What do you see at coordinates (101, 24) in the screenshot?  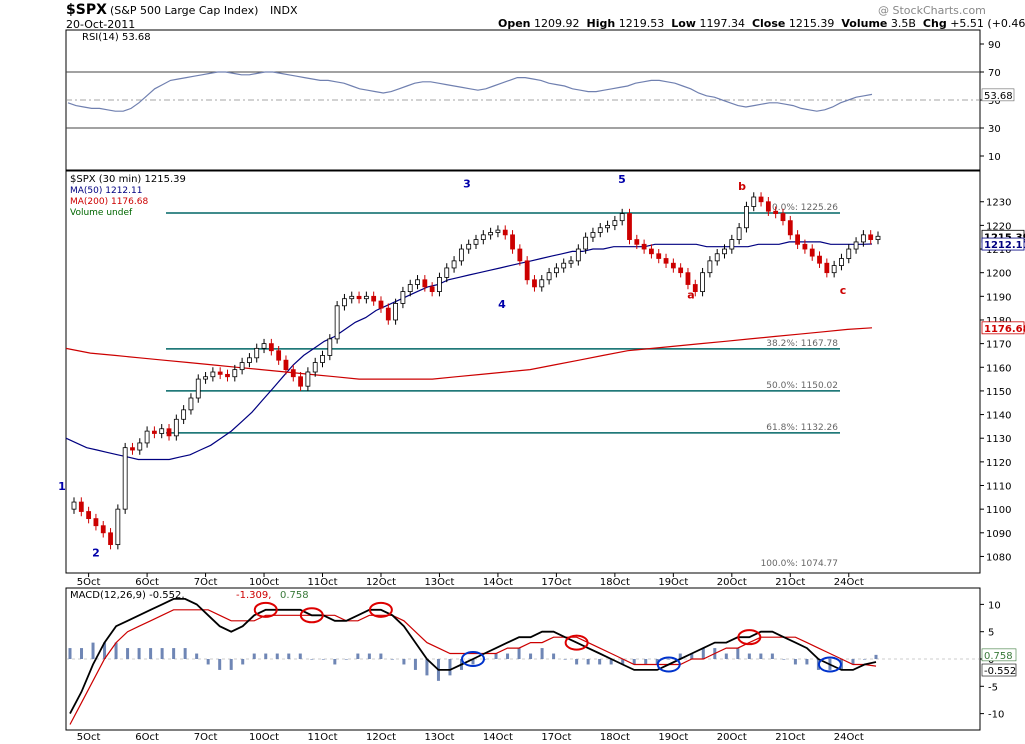 I see `date-label: 20-Oct-2011` at bounding box center [101, 24].